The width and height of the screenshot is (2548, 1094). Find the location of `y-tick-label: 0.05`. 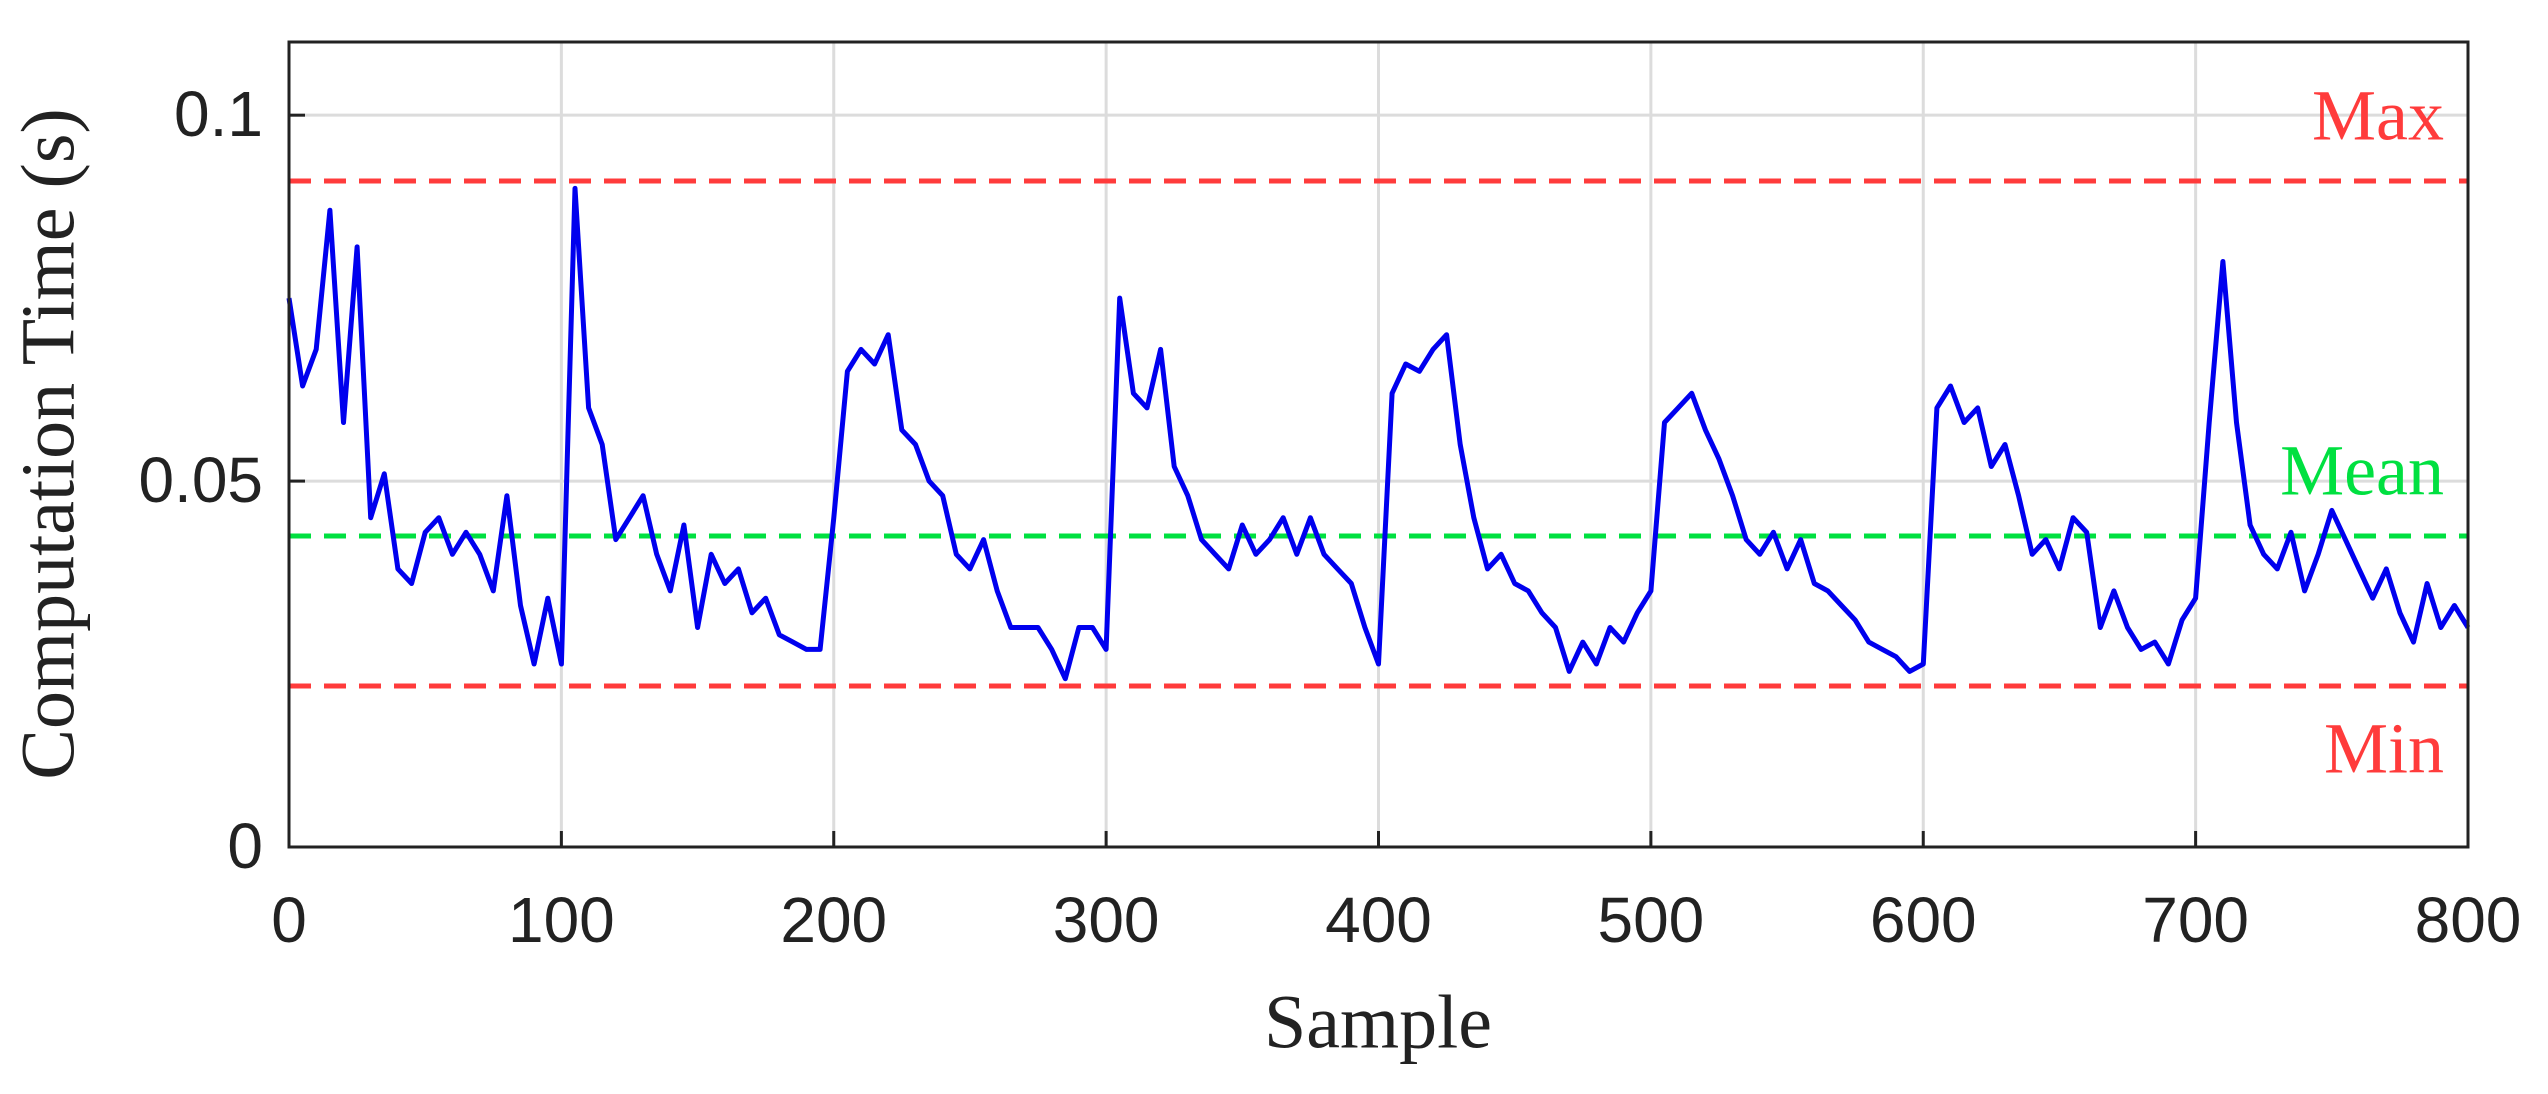

y-tick-label: 0.05 is located at coordinates (200, 480).